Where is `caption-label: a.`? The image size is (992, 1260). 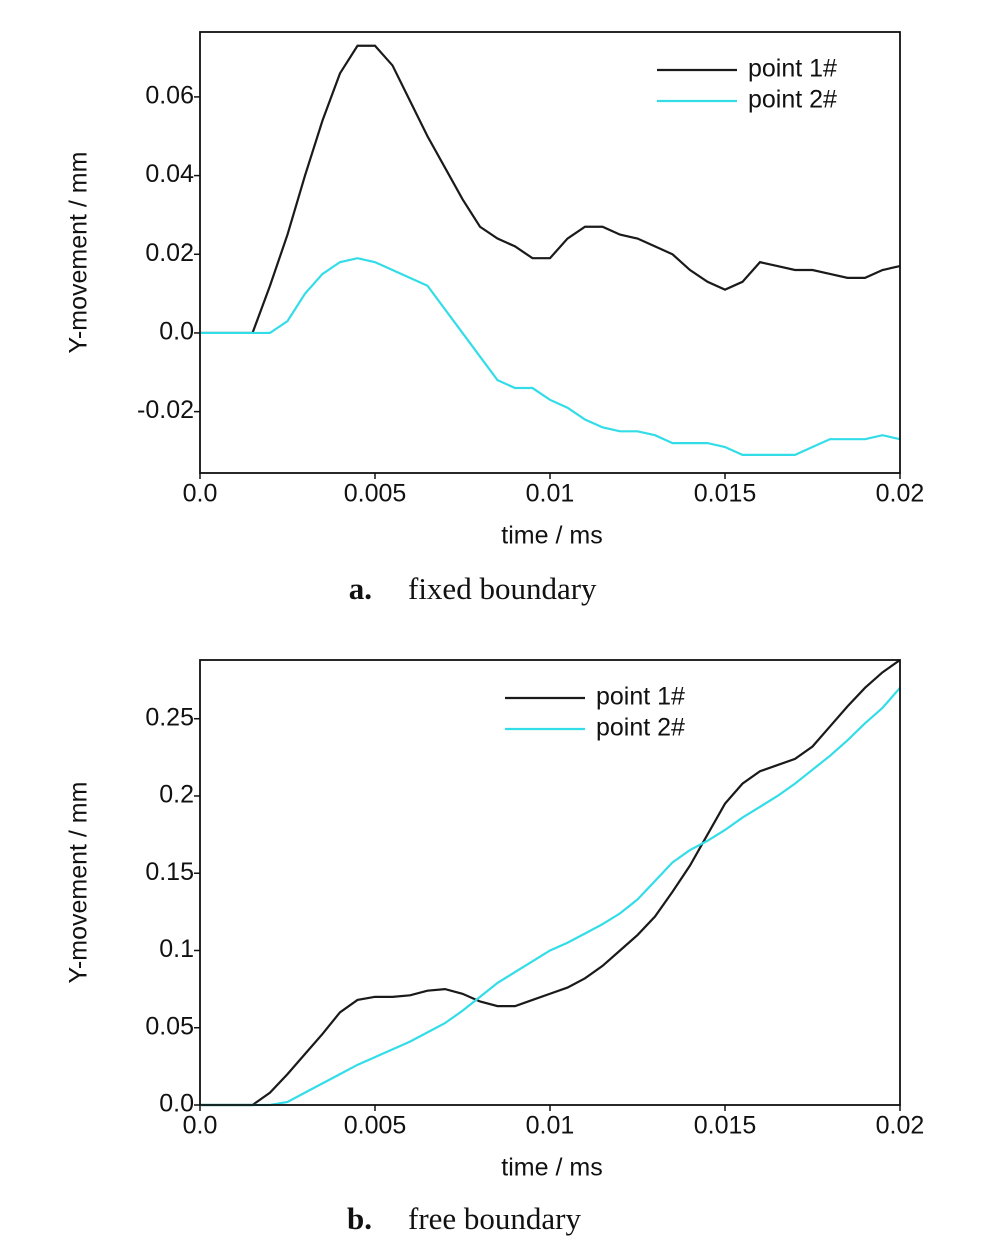 caption-label: a. is located at coordinates (360, 588).